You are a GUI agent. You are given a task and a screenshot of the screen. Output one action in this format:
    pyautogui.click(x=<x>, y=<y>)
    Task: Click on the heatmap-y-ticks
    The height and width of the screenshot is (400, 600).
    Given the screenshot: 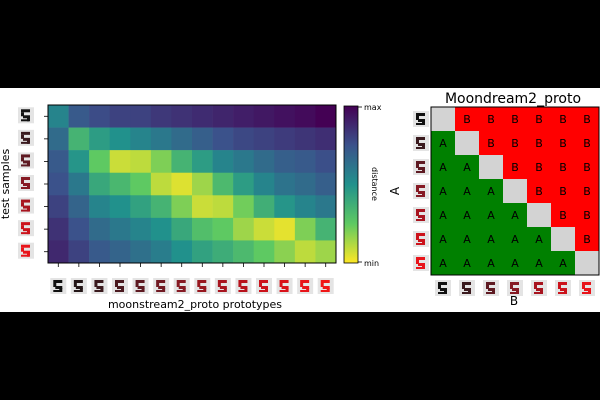 What is the action you would take?
    pyautogui.click(x=46, y=184)
    